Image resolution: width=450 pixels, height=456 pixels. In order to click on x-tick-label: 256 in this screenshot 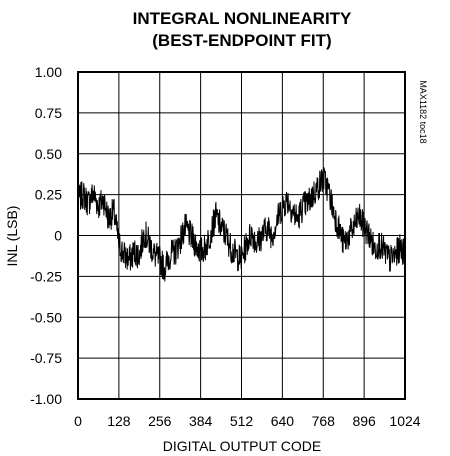, I will do `click(160, 421)`.